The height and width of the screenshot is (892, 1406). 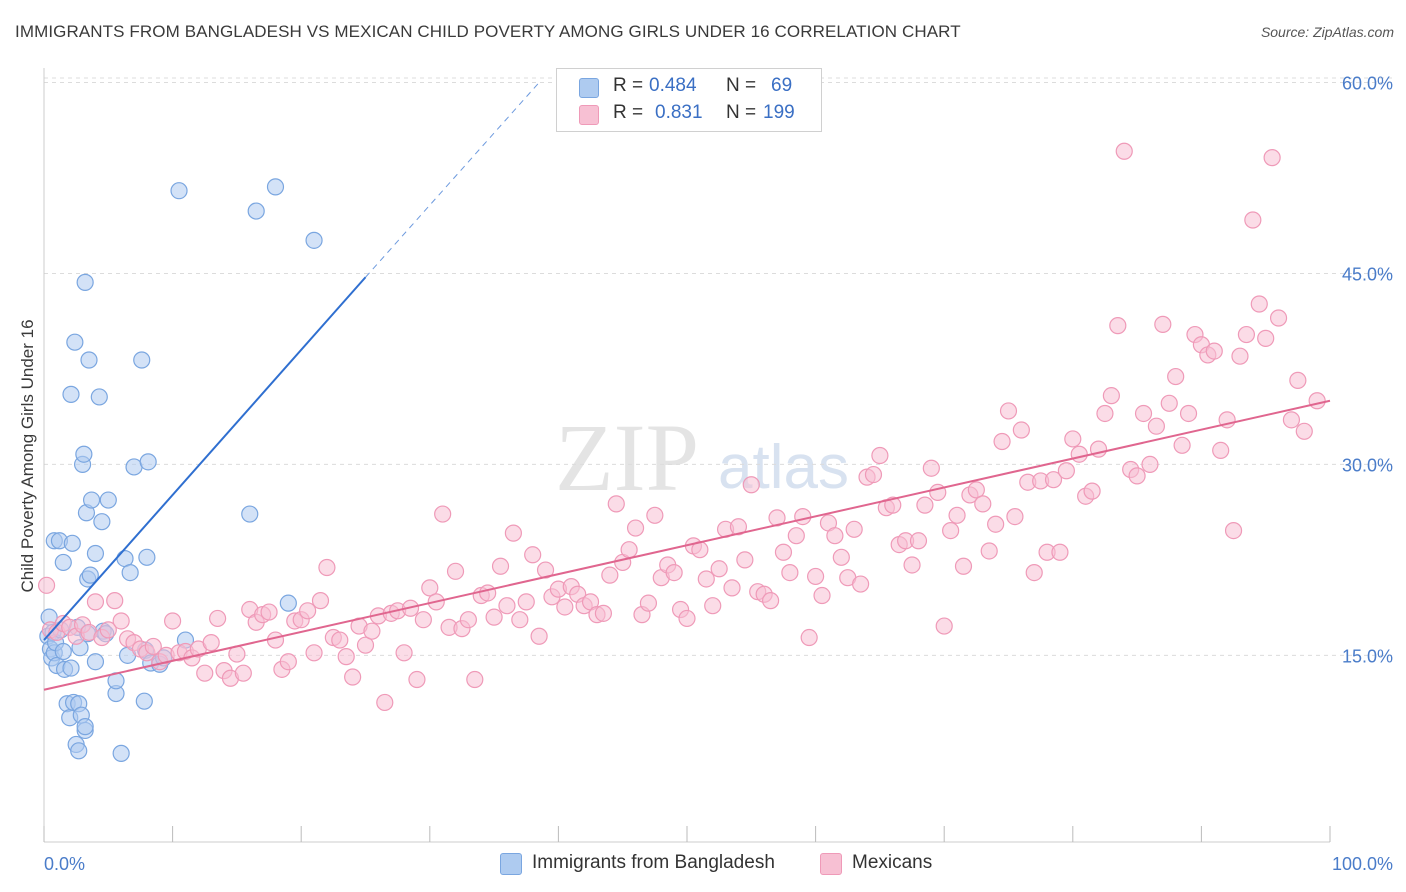 I want to click on y-tick-label: 30.0%, so click(x=1367, y=465).